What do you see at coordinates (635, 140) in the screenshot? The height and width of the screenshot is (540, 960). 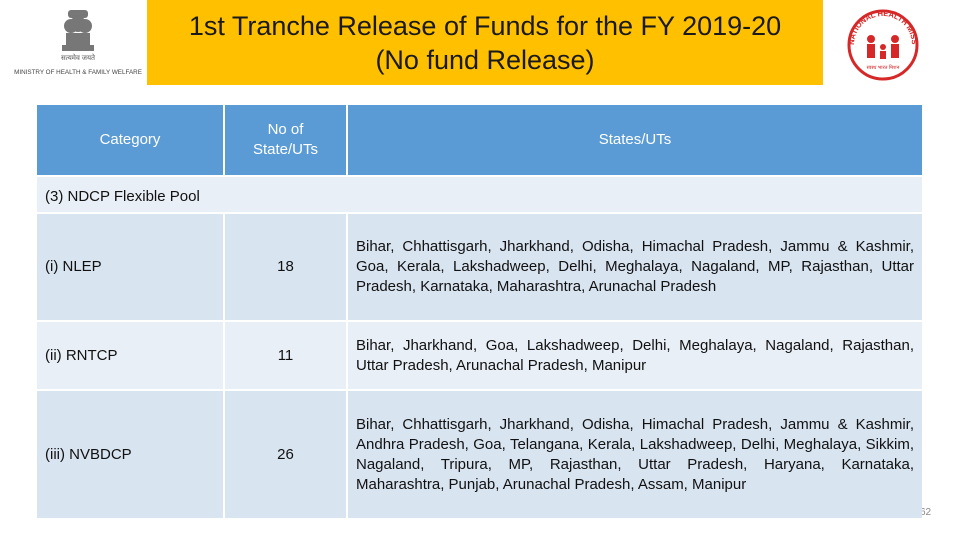 I see `column-header: States/UTs` at bounding box center [635, 140].